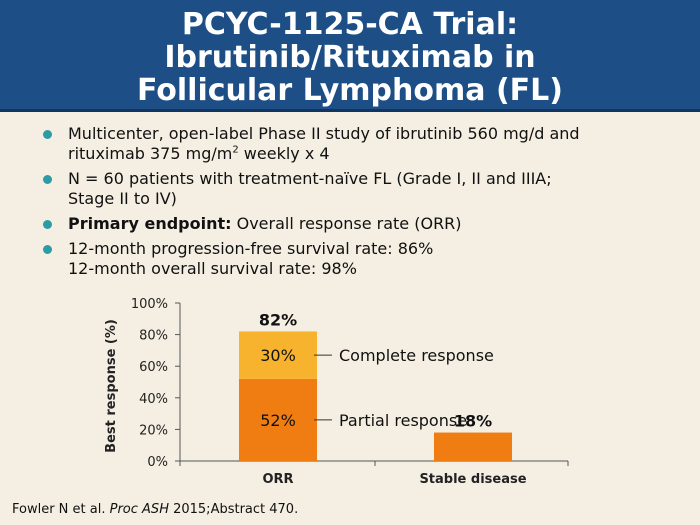 This screenshot has width=700, height=525. Describe the element at coordinates (235, 150) in the screenshot. I see `superscript: 2` at that location.